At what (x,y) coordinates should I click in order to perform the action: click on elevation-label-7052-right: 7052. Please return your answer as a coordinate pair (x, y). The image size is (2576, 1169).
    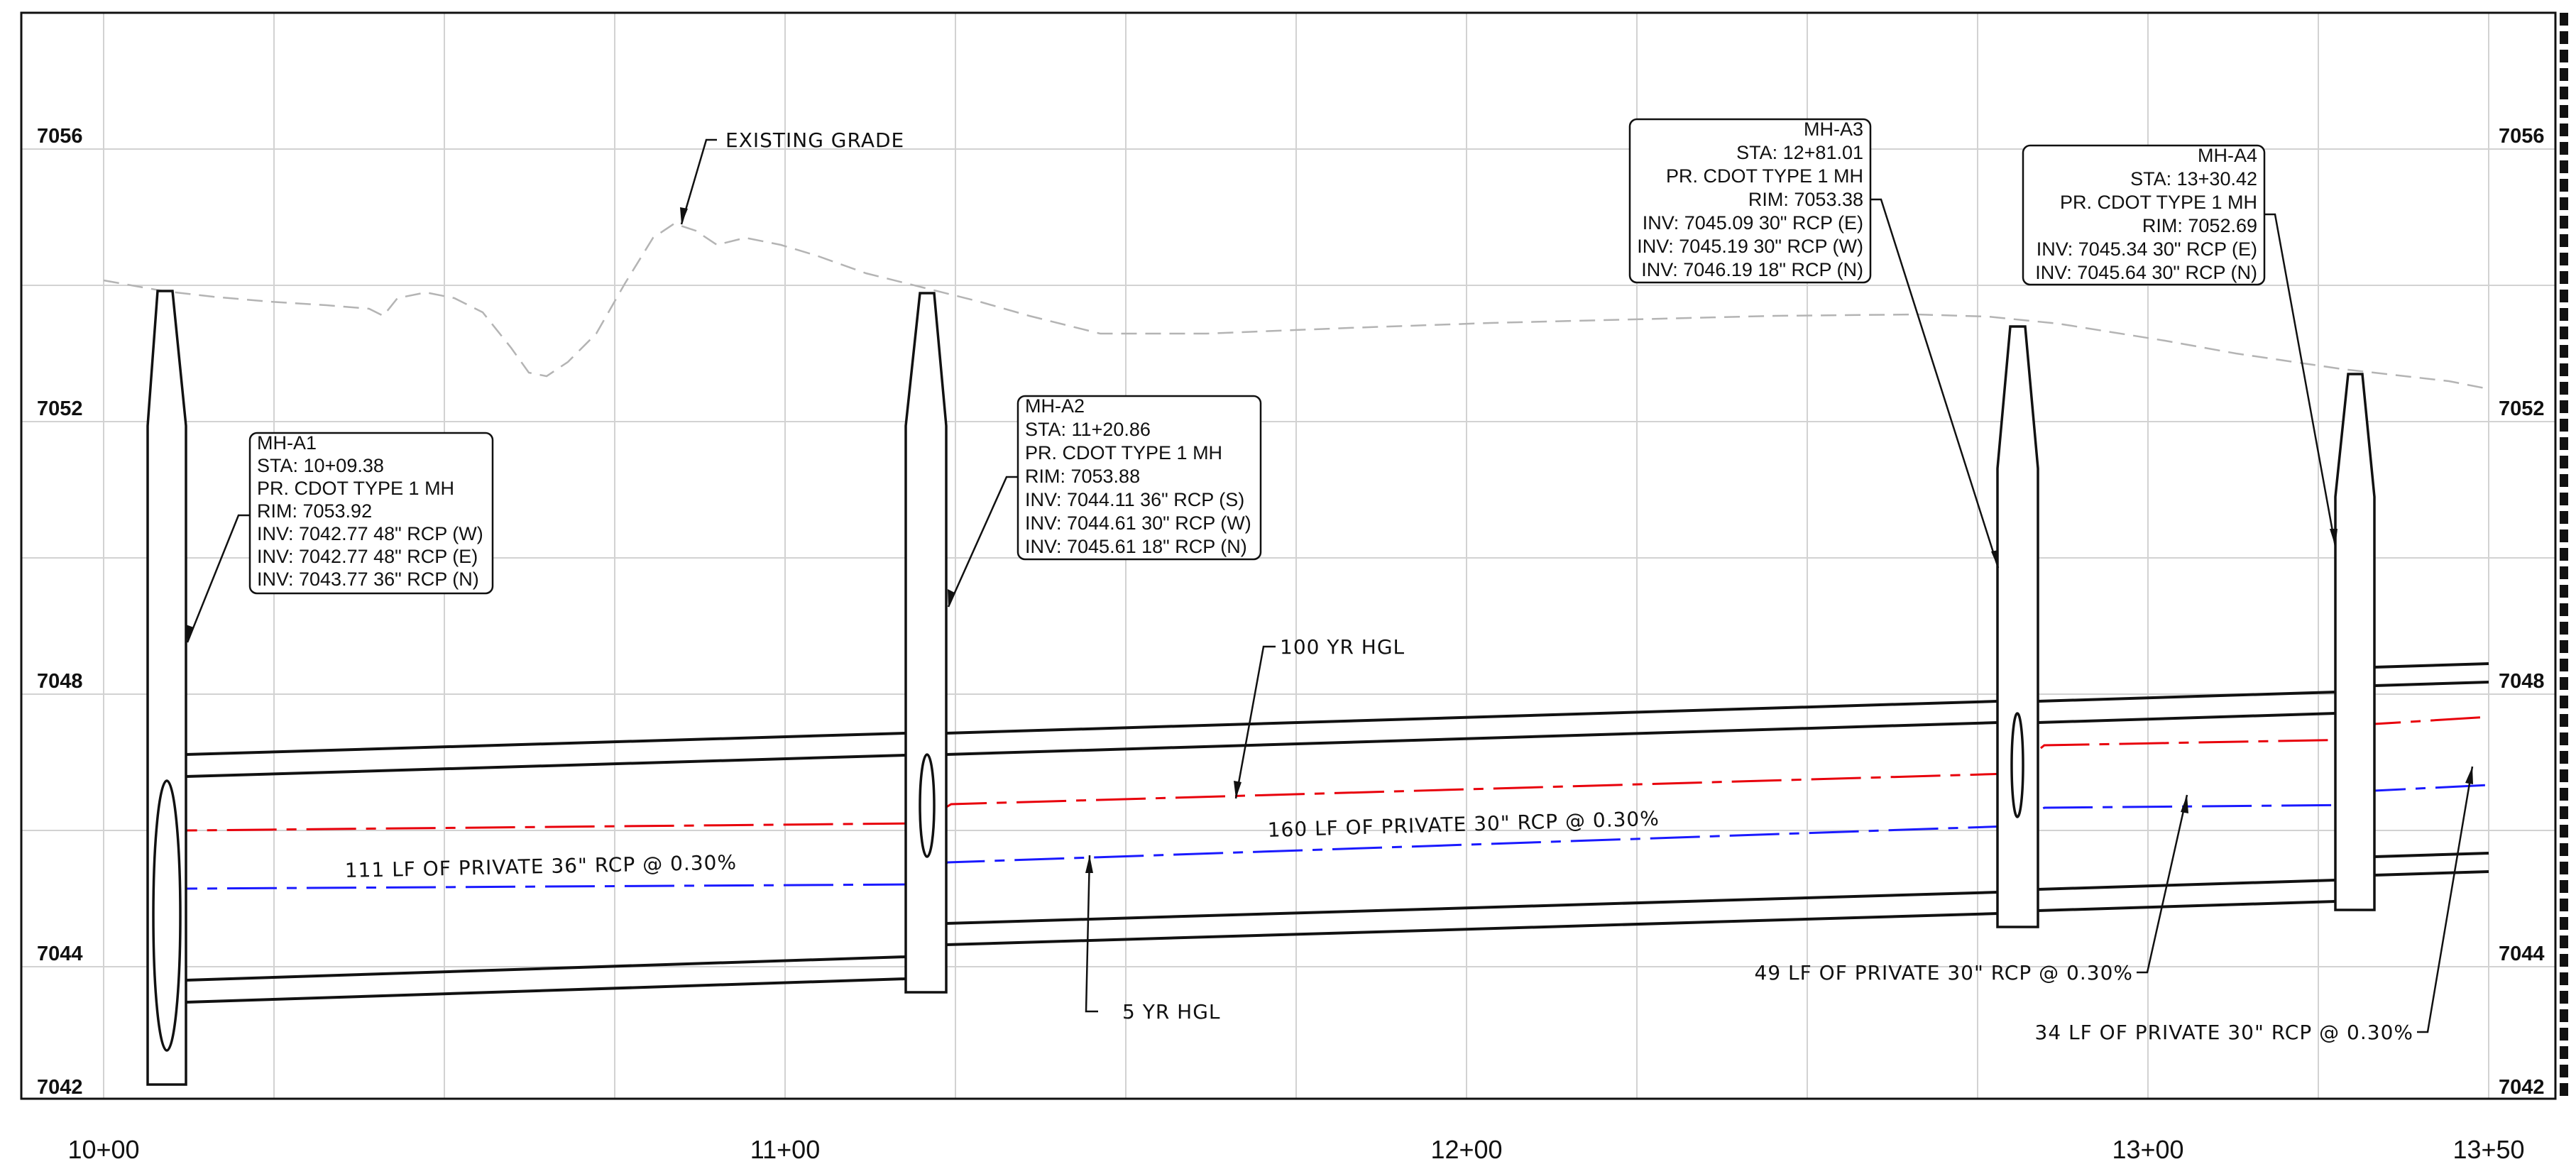
    Looking at the image, I should click on (2522, 408).